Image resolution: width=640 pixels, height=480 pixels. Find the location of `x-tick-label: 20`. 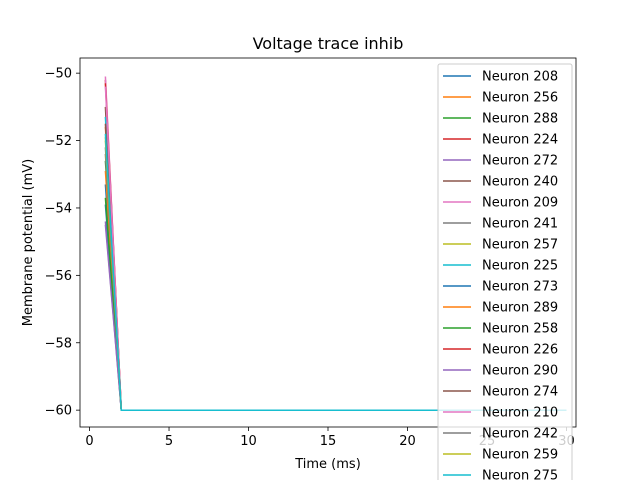

x-tick-label: 20 is located at coordinates (407, 441).